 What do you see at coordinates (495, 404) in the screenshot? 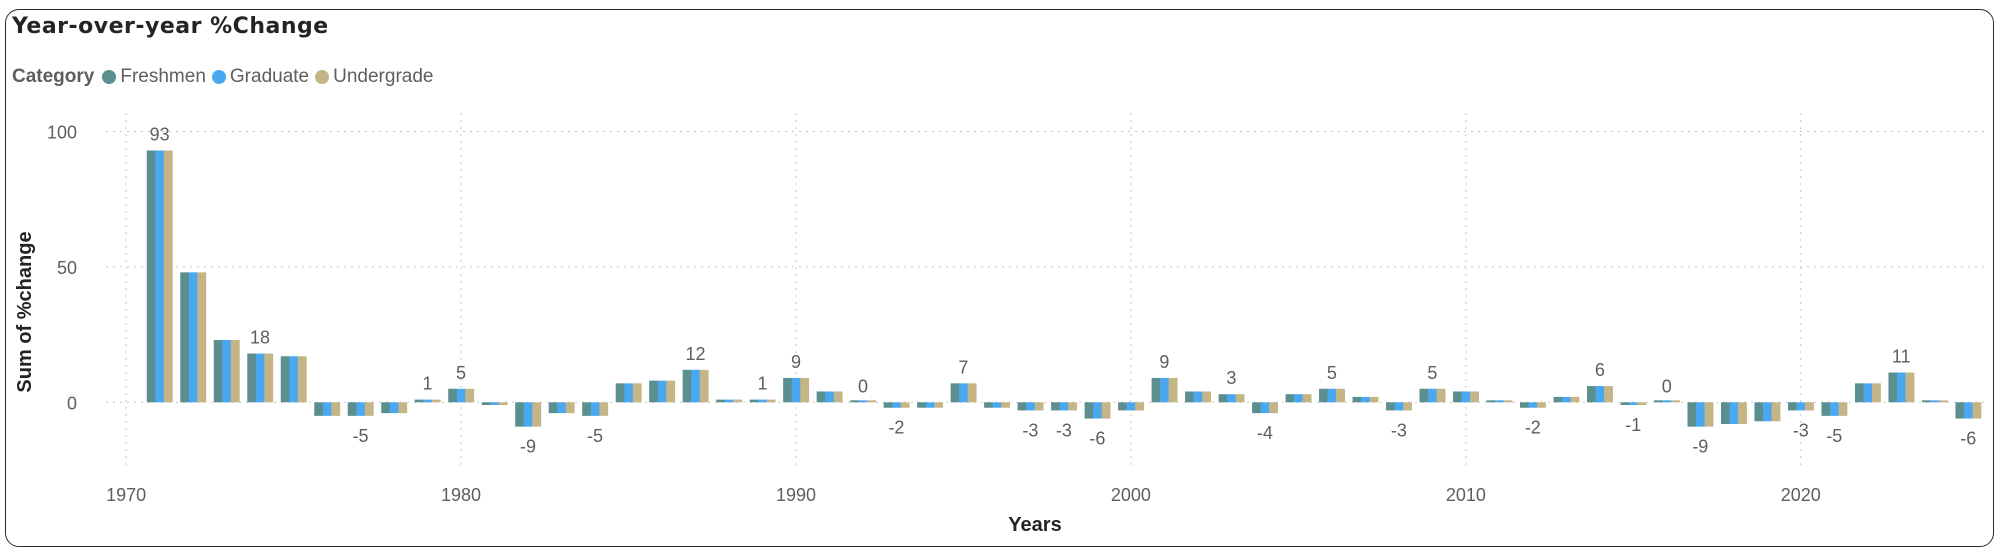
I see `bar-graduate-1981` at bounding box center [495, 404].